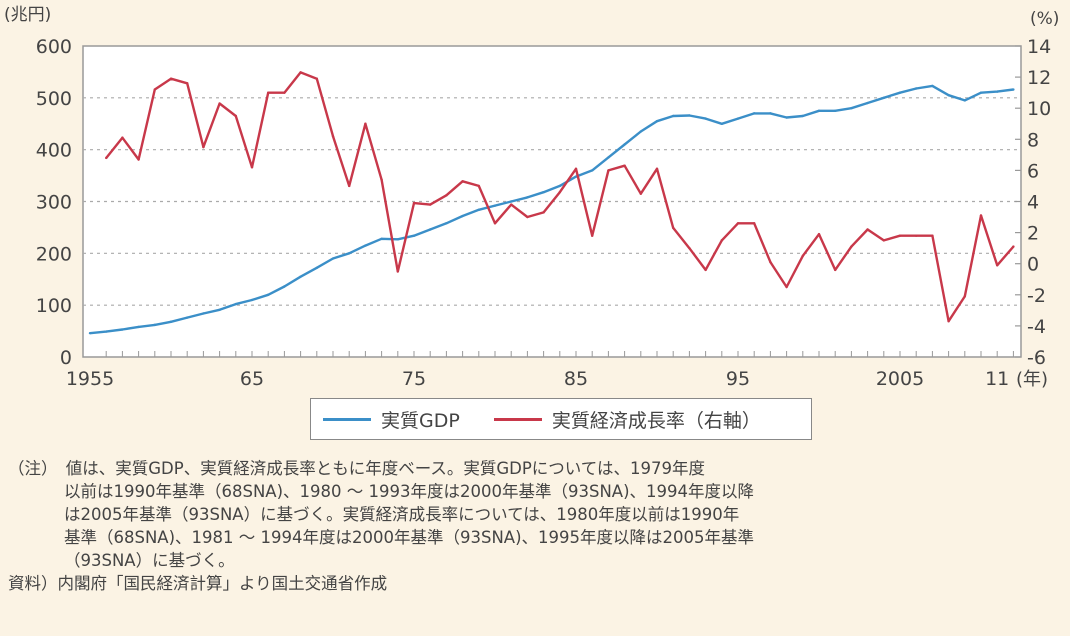 The width and height of the screenshot is (1070, 636). What do you see at coordinates (54, 47) in the screenshot?
I see `left-tick-label: 600` at bounding box center [54, 47].